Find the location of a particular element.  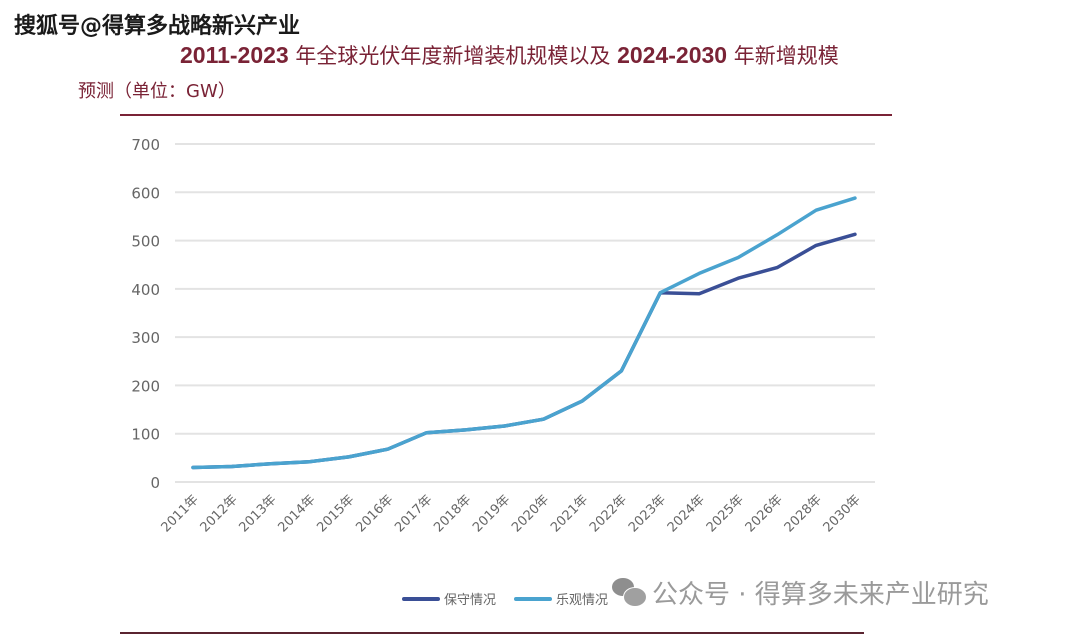

x-tick-label: 2030年 is located at coordinates (842, 513).